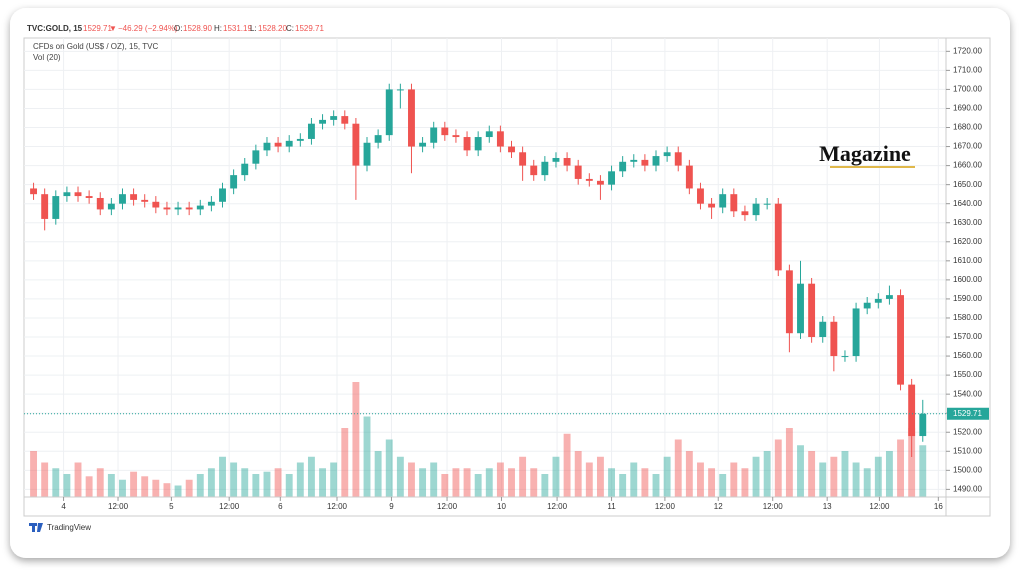  What do you see at coordinates (967, 69) in the screenshot?
I see `y-tick-label: 1710.00` at bounding box center [967, 69].